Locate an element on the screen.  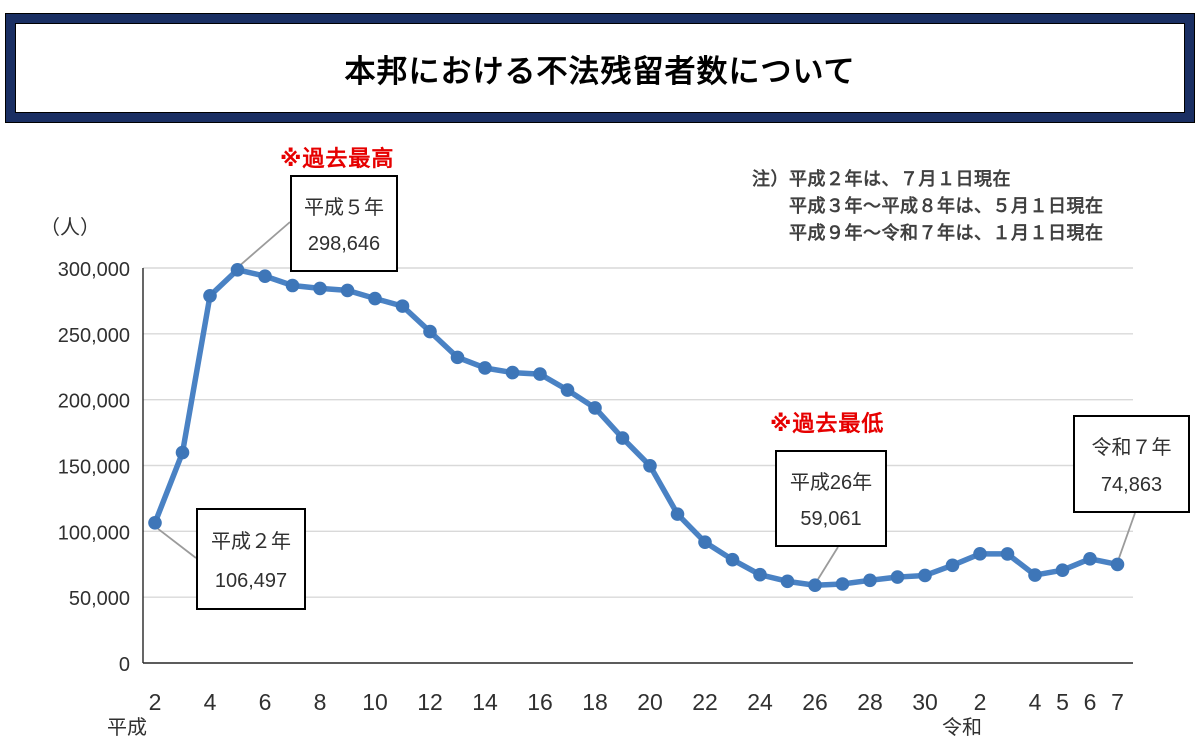
record-low-flag: ※過去最低 is located at coordinates (827, 423).